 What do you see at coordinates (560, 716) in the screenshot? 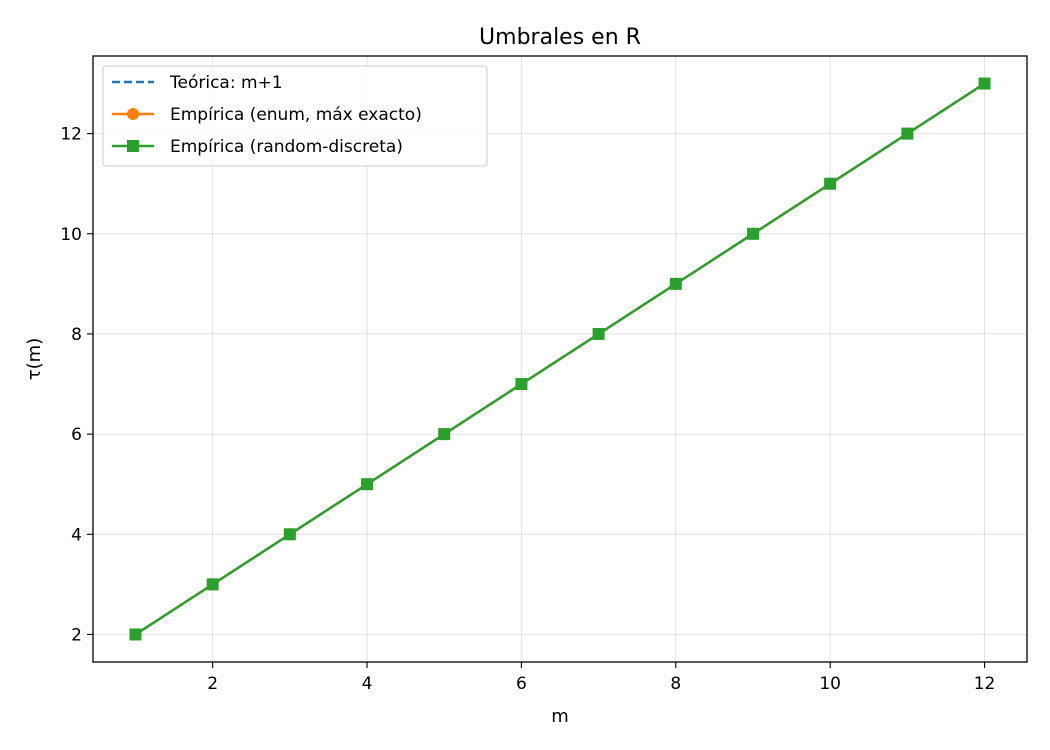
I see `x-axis-label: m` at bounding box center [560, 716].